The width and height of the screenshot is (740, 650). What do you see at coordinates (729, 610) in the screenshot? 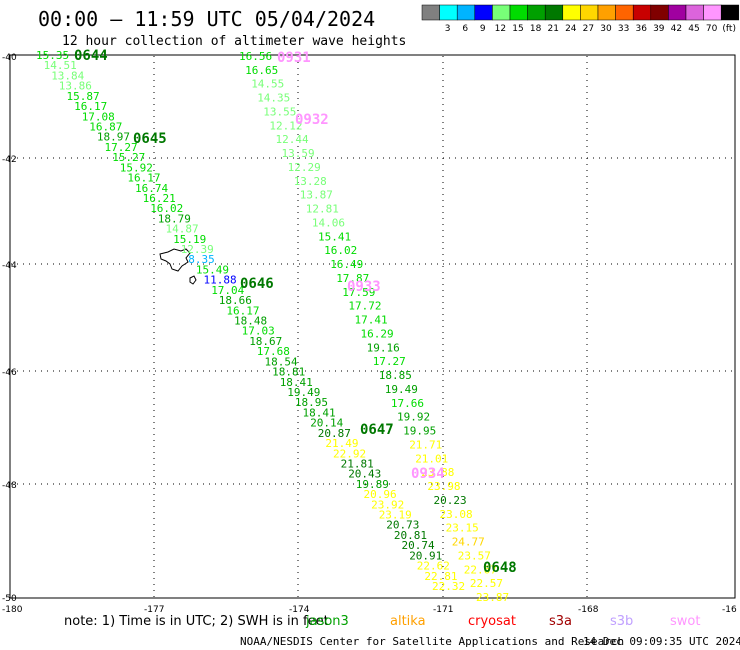
I see `x-tick-label: -16` at bounding box center [729, 610].